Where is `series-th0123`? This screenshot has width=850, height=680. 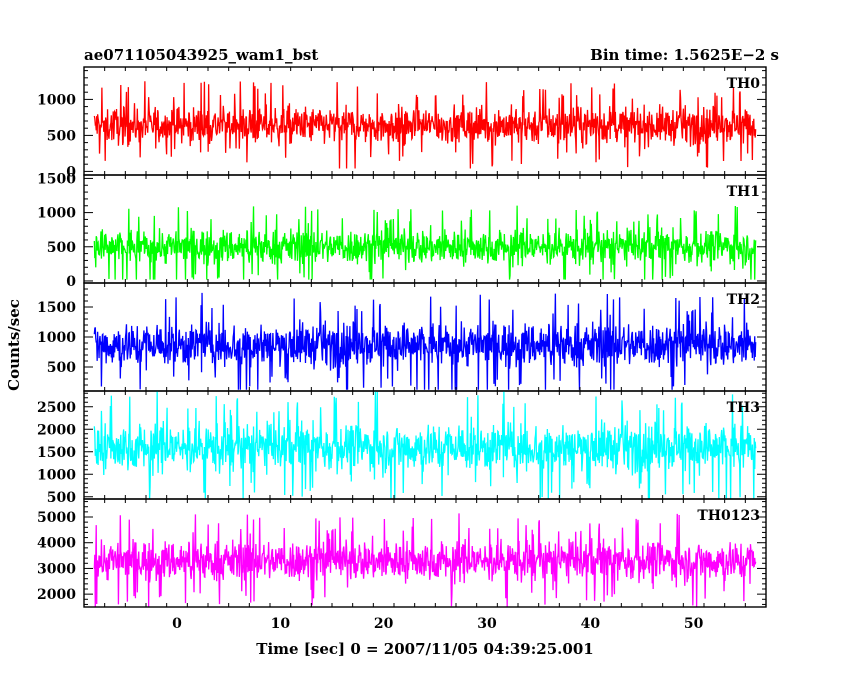 series-th0123 is located at coordinates (425, 560).